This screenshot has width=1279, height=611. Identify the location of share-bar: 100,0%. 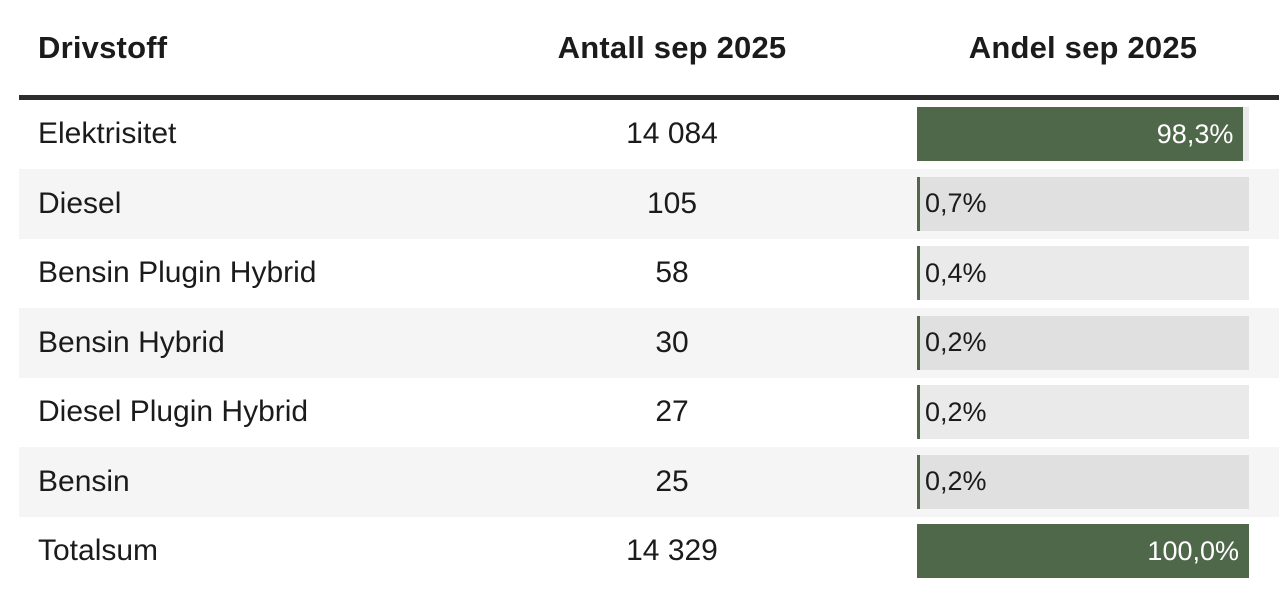
(1083, 551).